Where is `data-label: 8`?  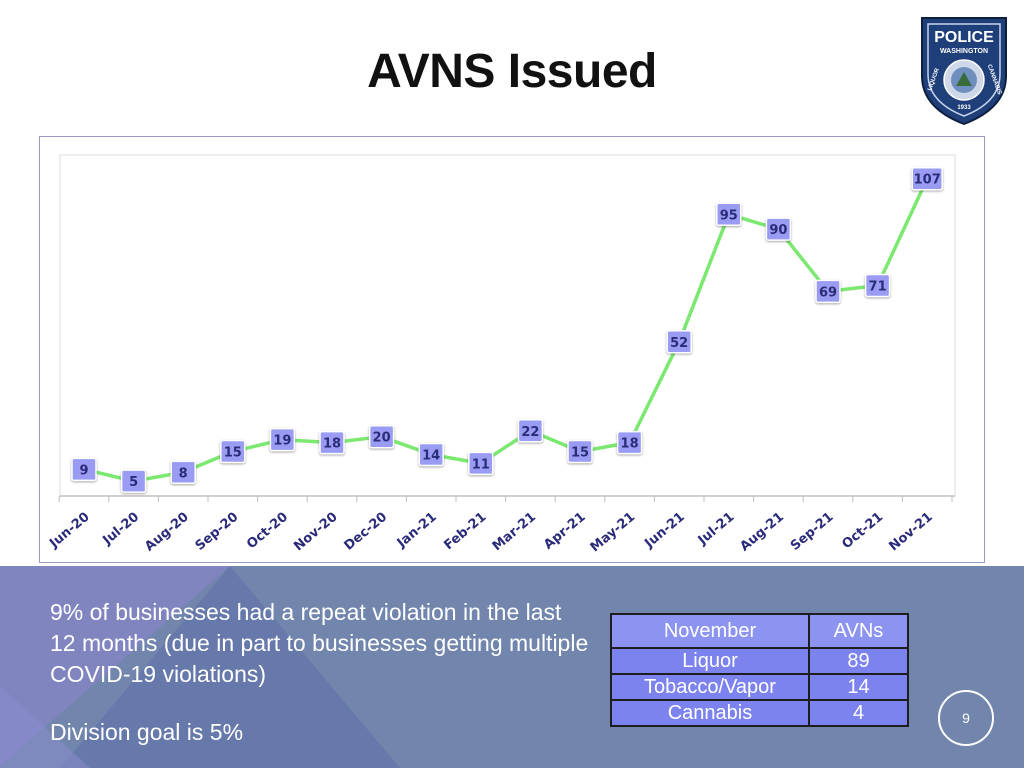
data-label: 8 is located at coordinates (183, 473).